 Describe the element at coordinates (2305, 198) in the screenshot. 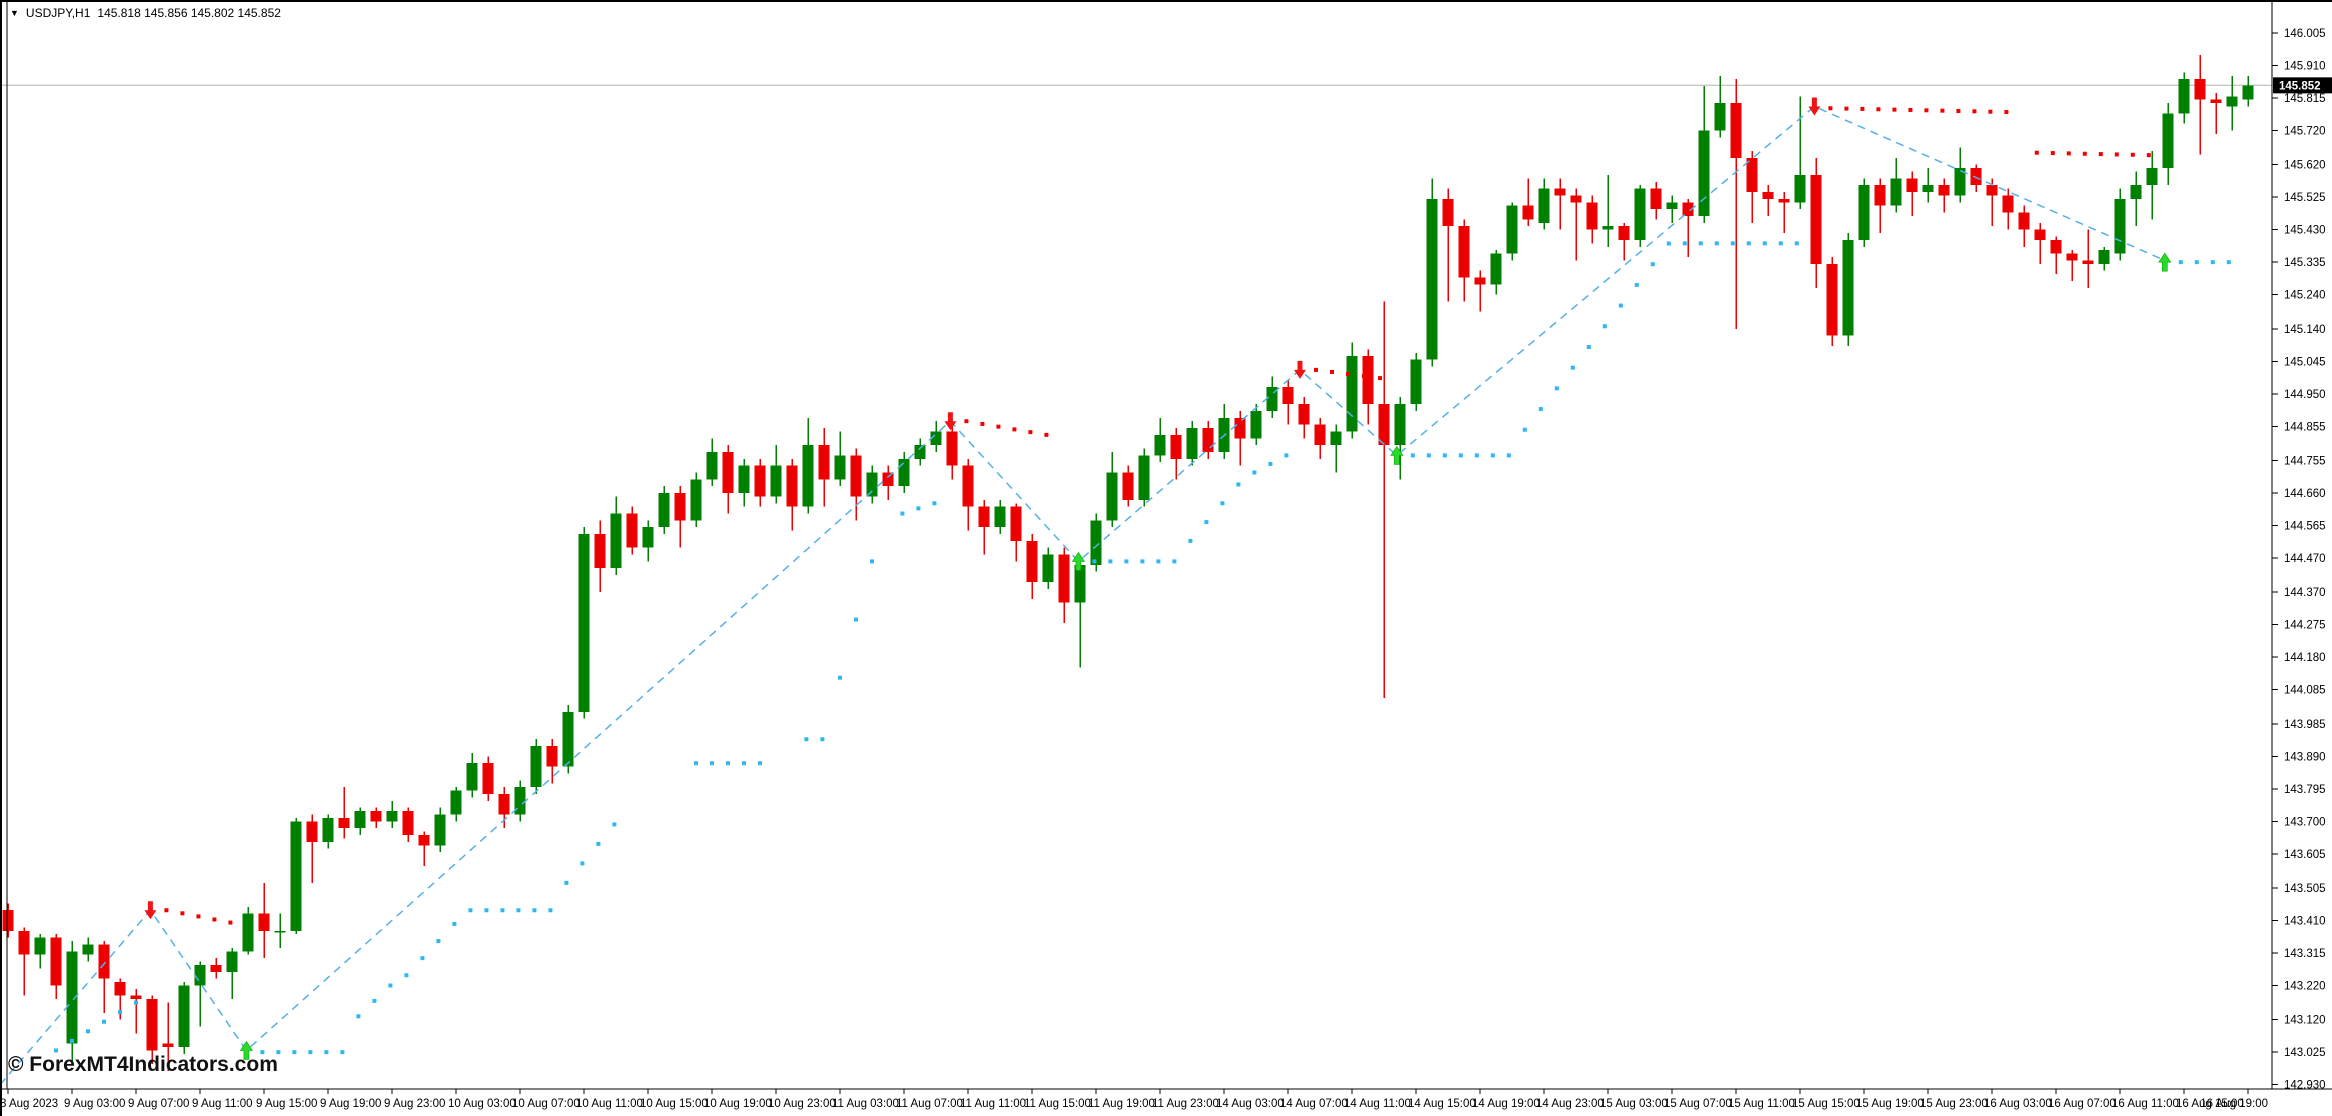

I see `price-tick-label: 145.525` at that location.